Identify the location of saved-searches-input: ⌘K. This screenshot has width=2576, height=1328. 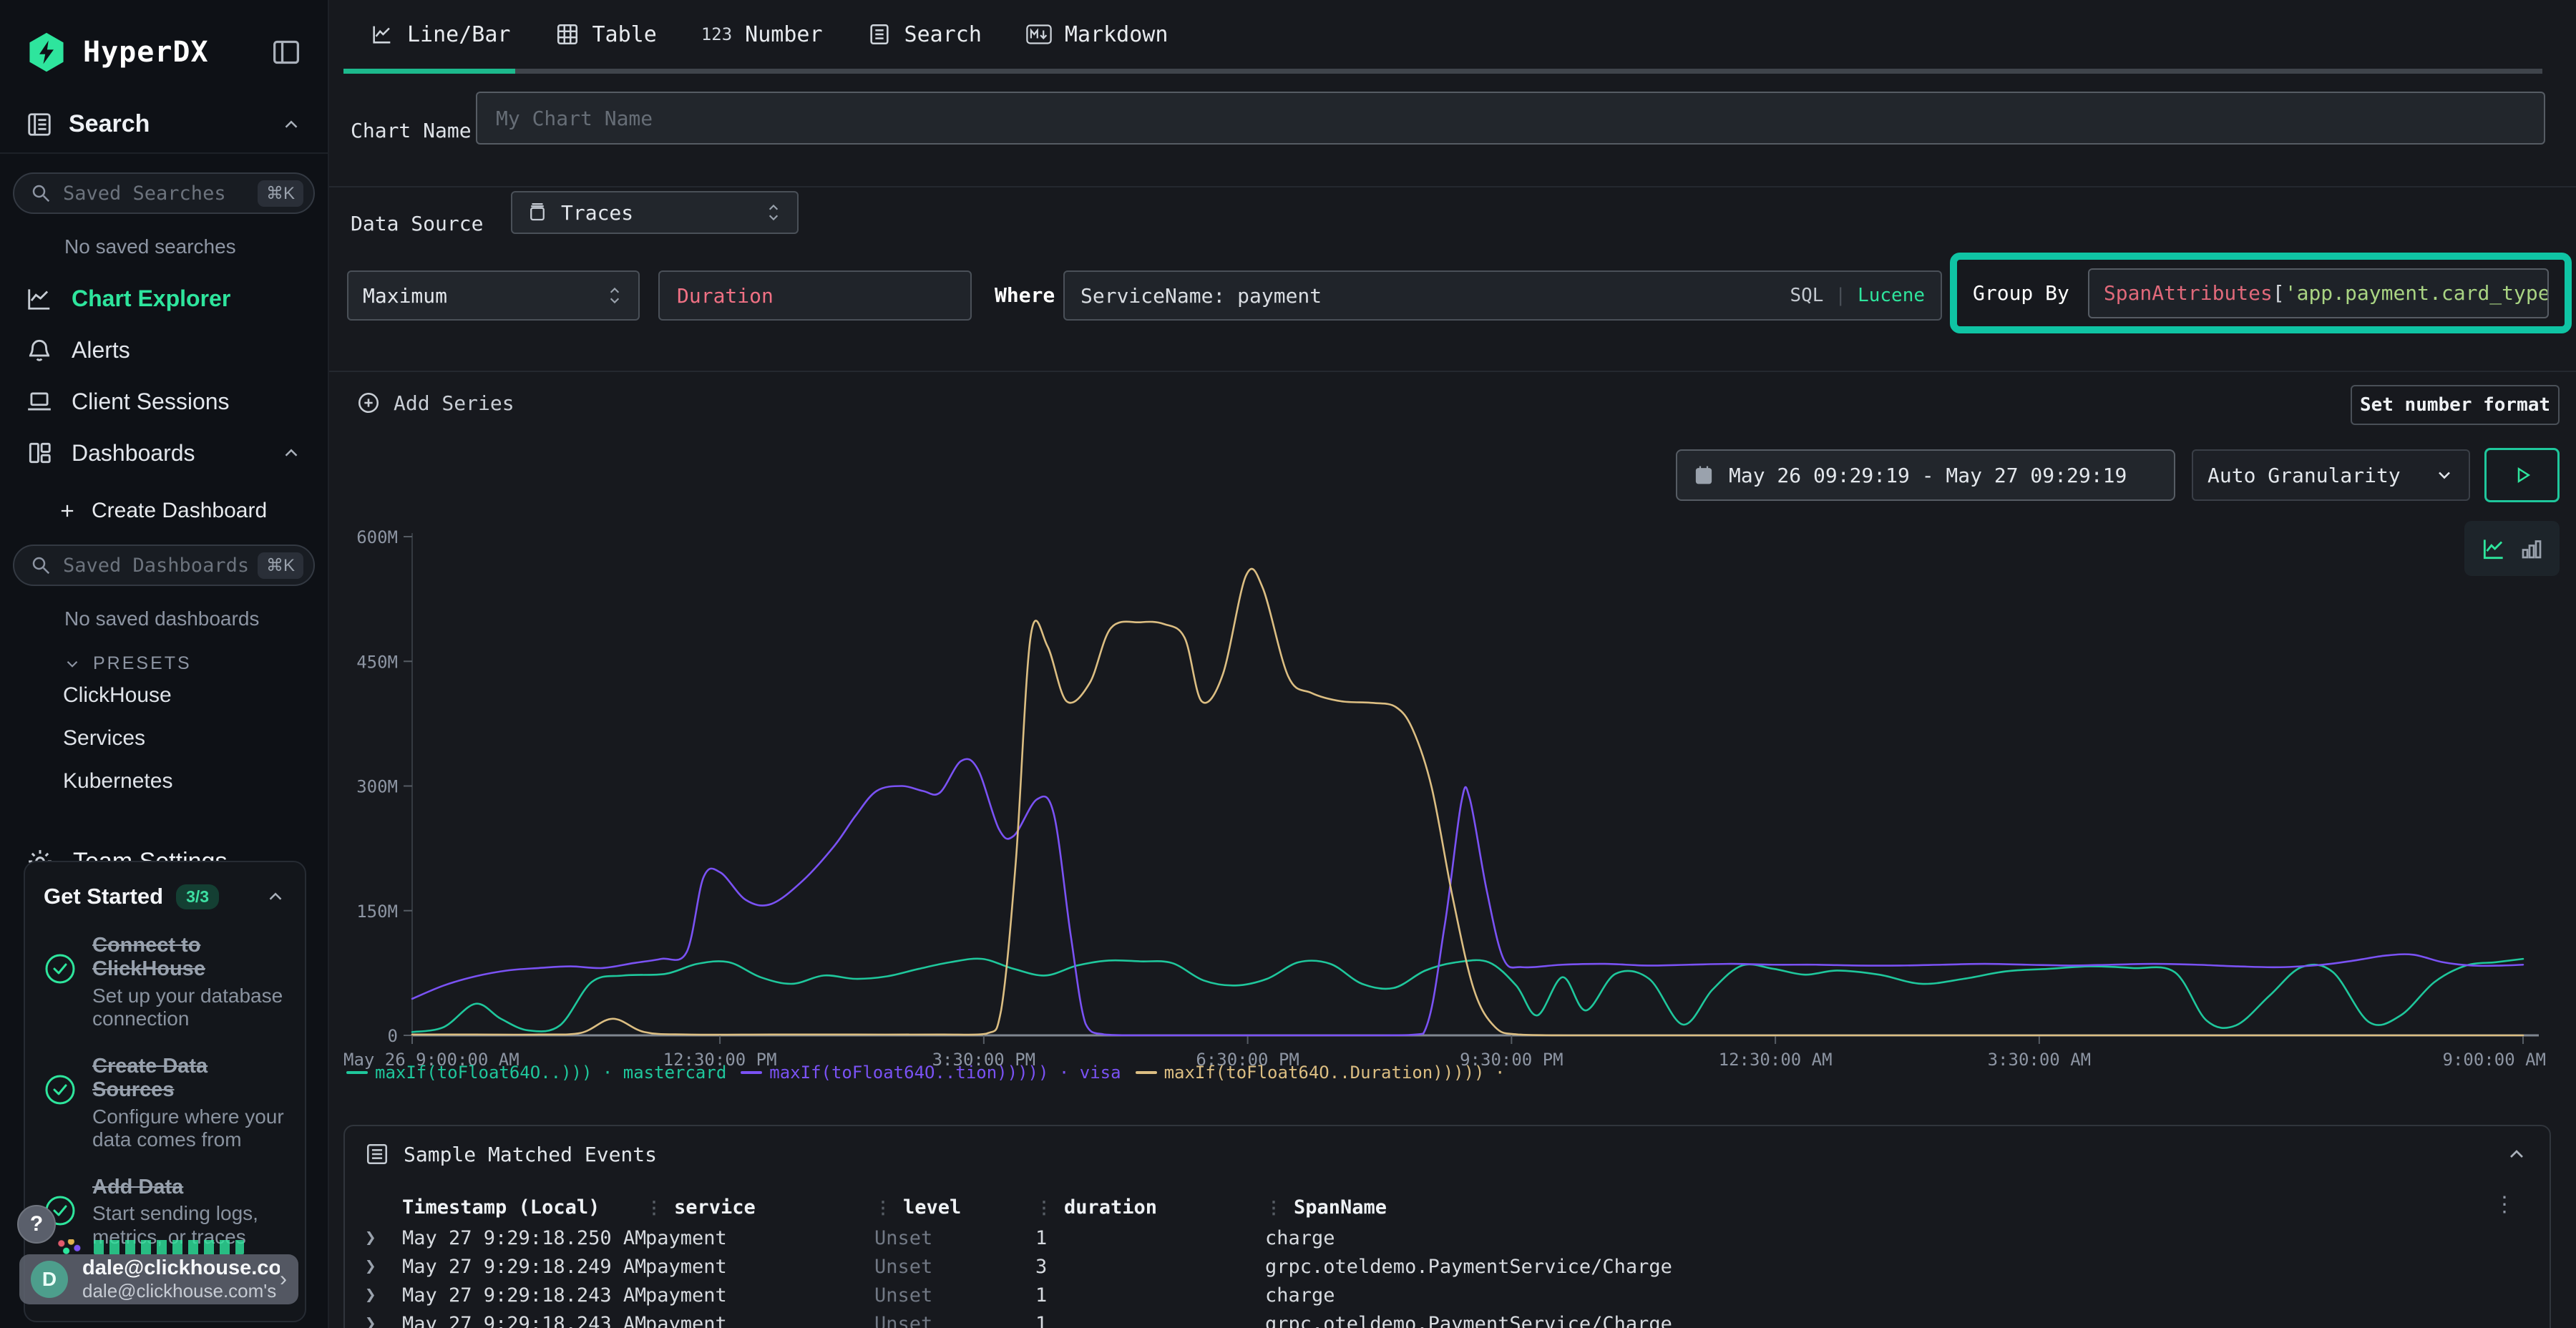
(164, 193).